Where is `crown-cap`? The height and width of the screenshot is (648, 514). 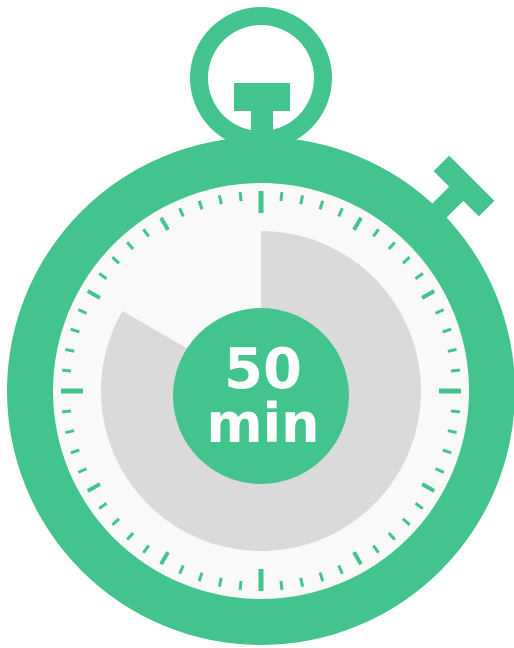 crown-cap is located at coordinates (262, 97).